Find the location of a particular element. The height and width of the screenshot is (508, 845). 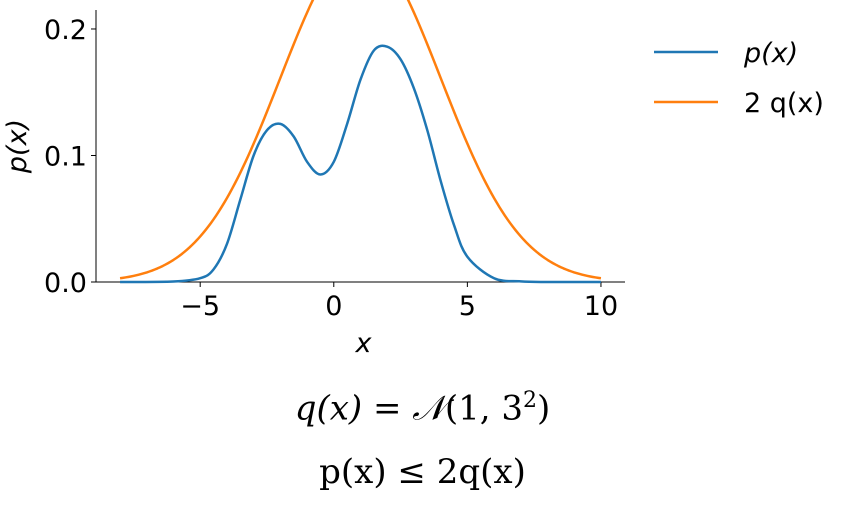

formula-q-lhs: q(x) = is located at coordinates (353, 408).